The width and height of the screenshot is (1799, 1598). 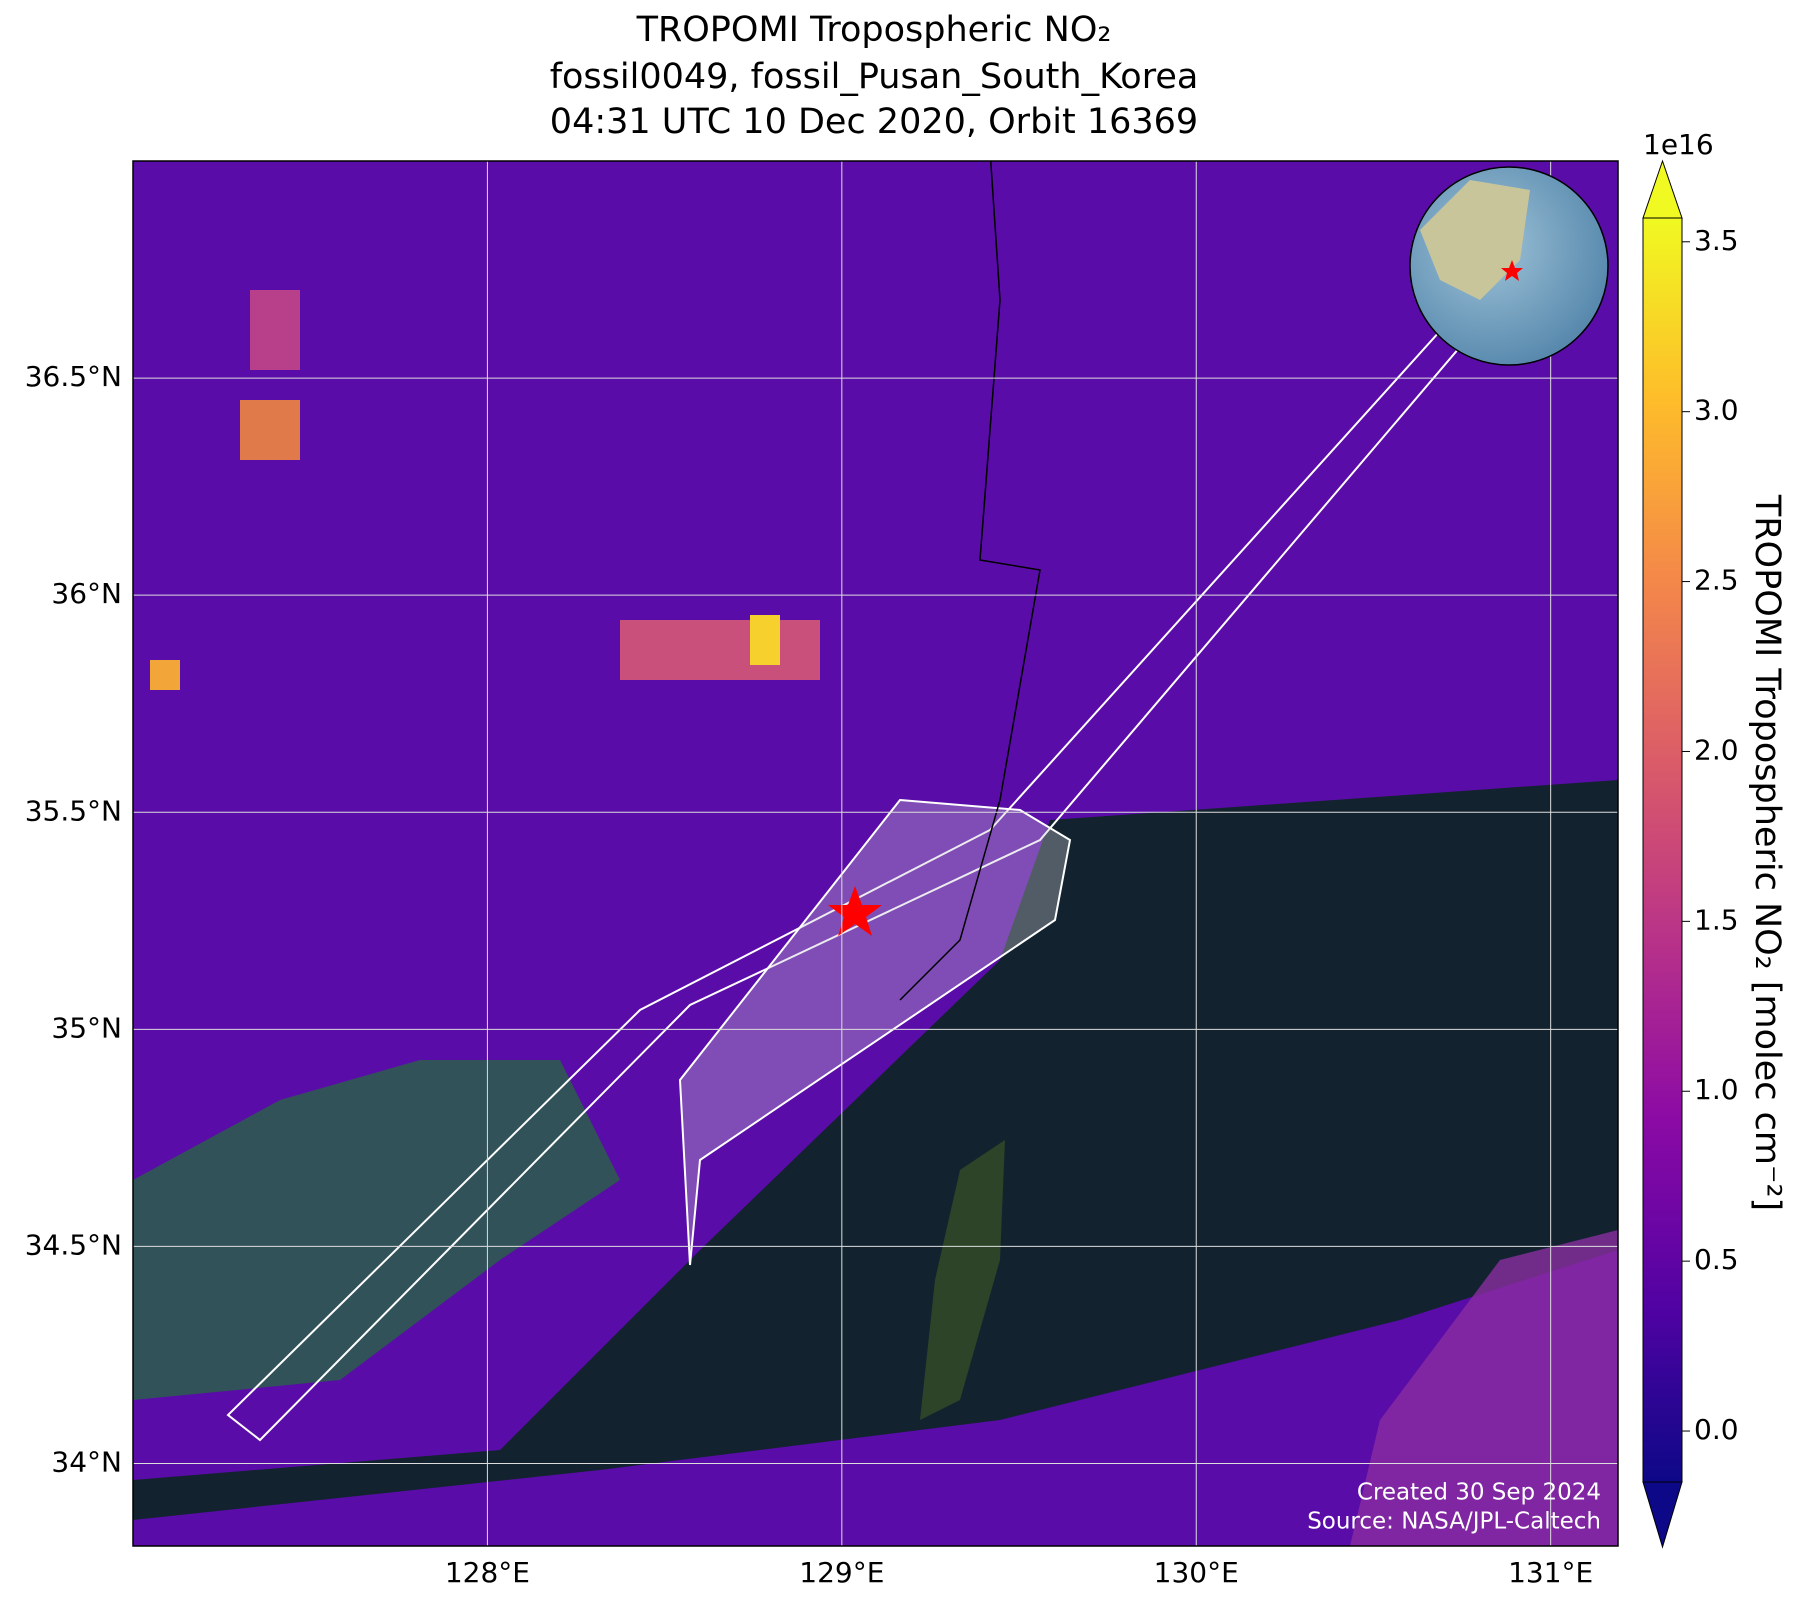 I want to click on y-tick-label: 36°N, so click(x=86, y=593).